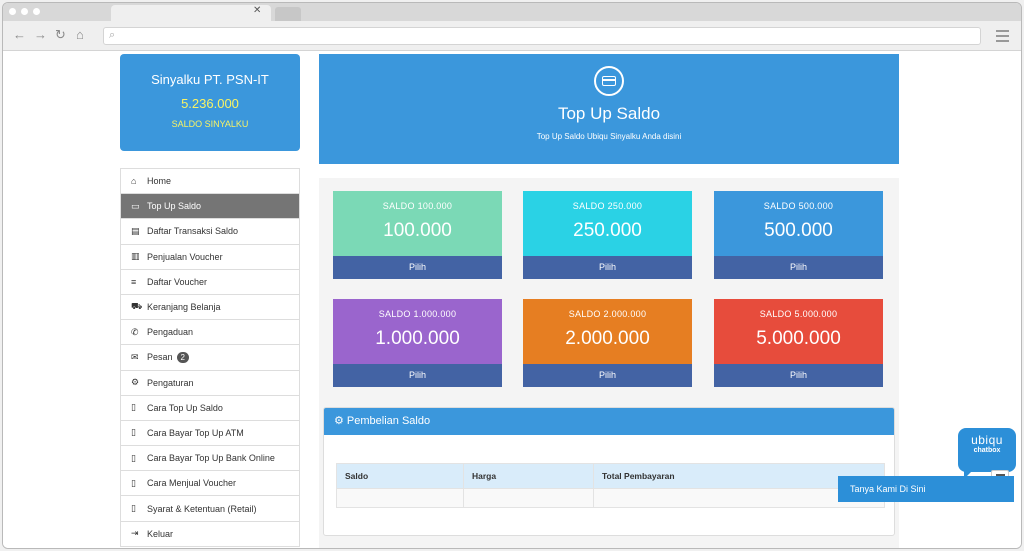  What do you see at coordinates (137, 306) in the screenshot?
I see `cart-icon: ⛟` at bounding box center [137, 306].